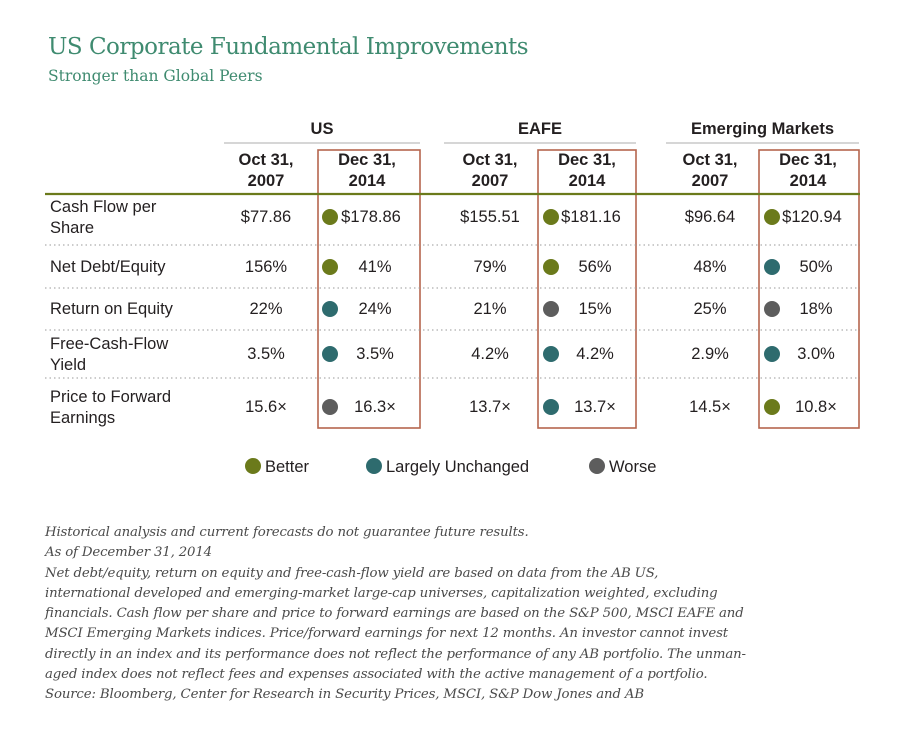  What do you see at coordinates (371, 217) in the screenshot?
I see `value-2014-us: $178.86` at bounding box center [371, 217].